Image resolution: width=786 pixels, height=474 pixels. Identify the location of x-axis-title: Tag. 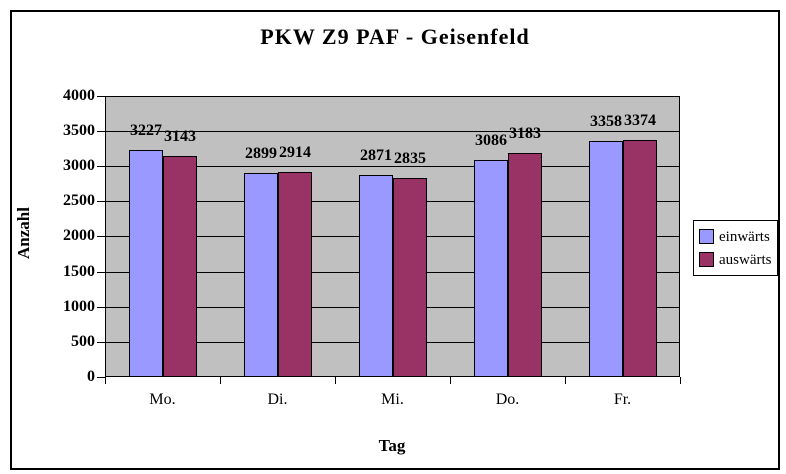
(392, 445).